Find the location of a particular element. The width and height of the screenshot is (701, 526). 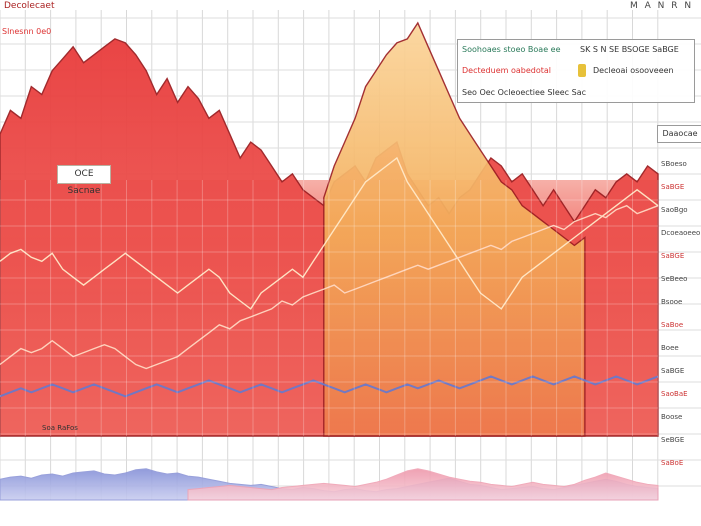

legend-title: Soohoaes stoeo Boae ee is located at coordinates (511, 49).